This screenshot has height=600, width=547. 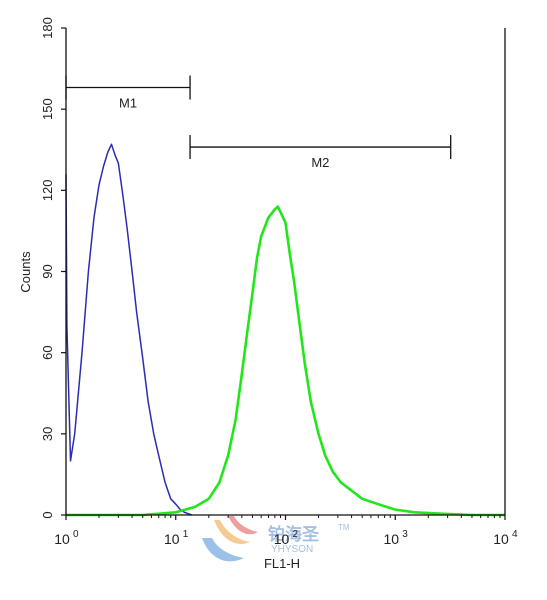 I want to click on watermark-trademark: TM, so click(x=344, y=527).